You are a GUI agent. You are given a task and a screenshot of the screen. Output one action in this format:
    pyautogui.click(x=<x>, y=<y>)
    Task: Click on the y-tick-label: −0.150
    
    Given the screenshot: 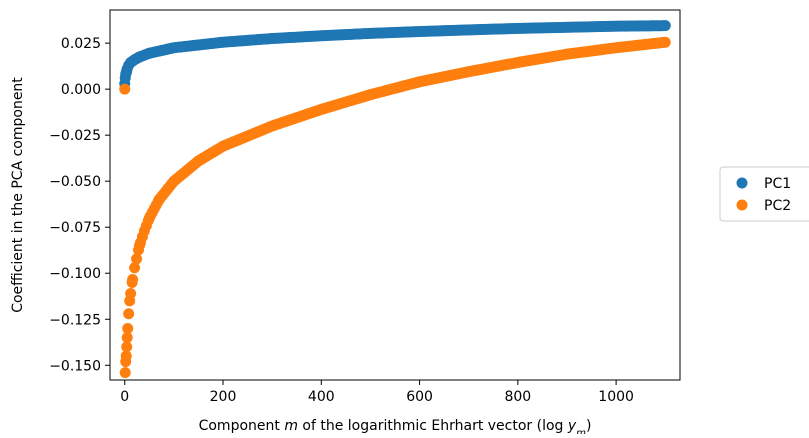 What is the action you would take?
    pyautogui.click(x=75, y=366)
    